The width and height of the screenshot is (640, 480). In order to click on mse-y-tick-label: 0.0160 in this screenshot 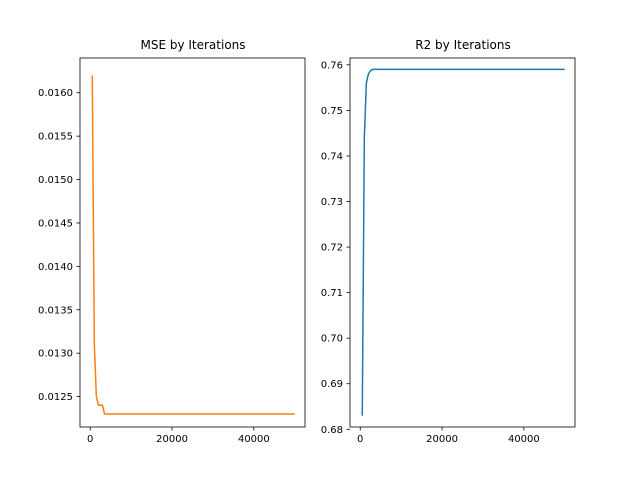, I will do `click(55, 93)`.